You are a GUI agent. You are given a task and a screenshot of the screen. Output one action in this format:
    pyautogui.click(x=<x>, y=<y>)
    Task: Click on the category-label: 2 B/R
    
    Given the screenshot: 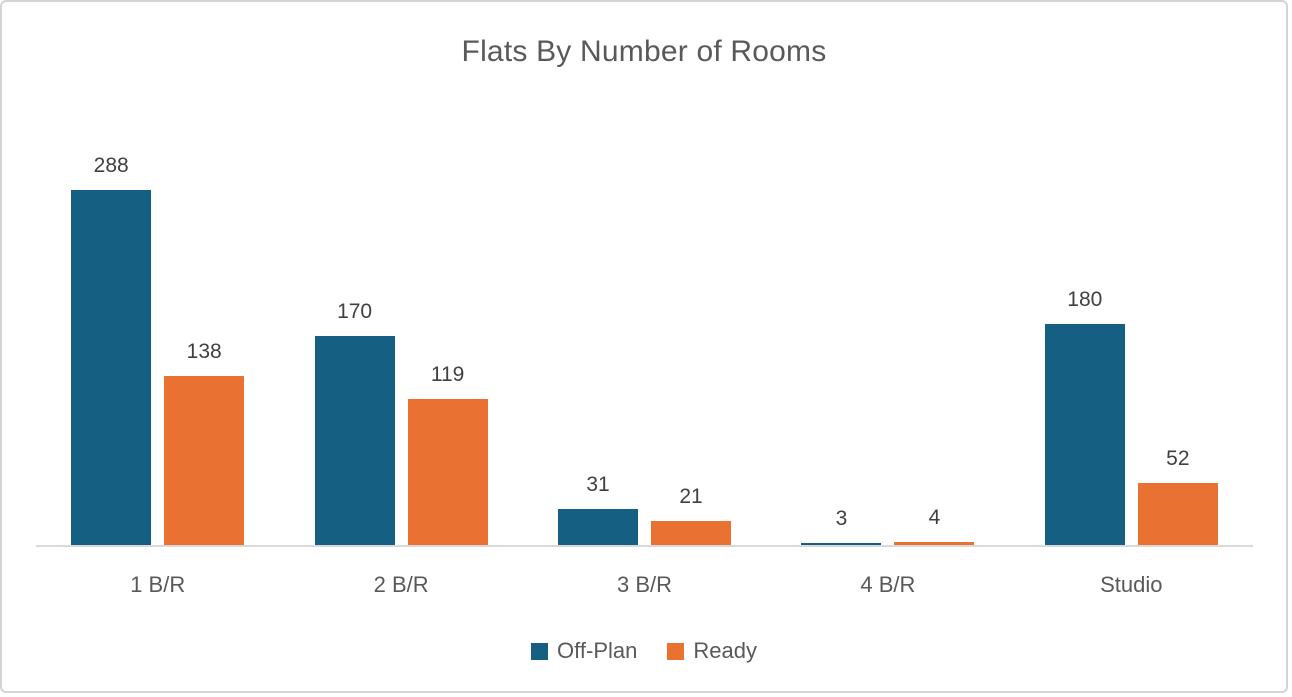 What is the action you would take?
    pyautogui.click(x=401, y=584)
    